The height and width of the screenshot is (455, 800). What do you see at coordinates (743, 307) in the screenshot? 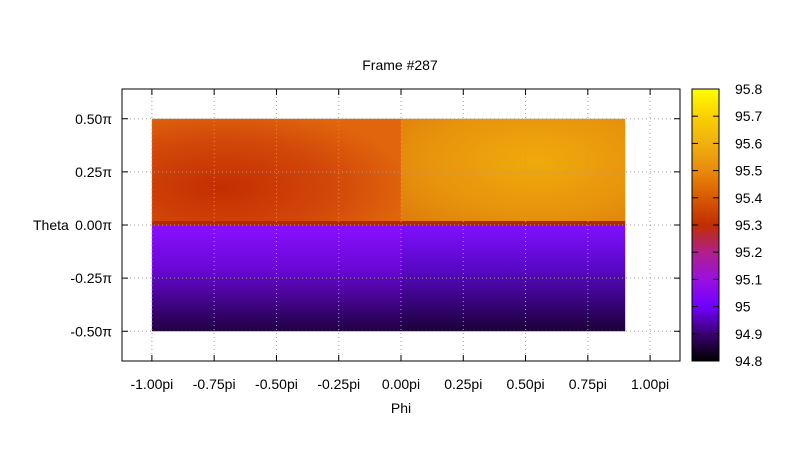
I see `colorbar-tick-label: 95` at bounding box center [743, 307].